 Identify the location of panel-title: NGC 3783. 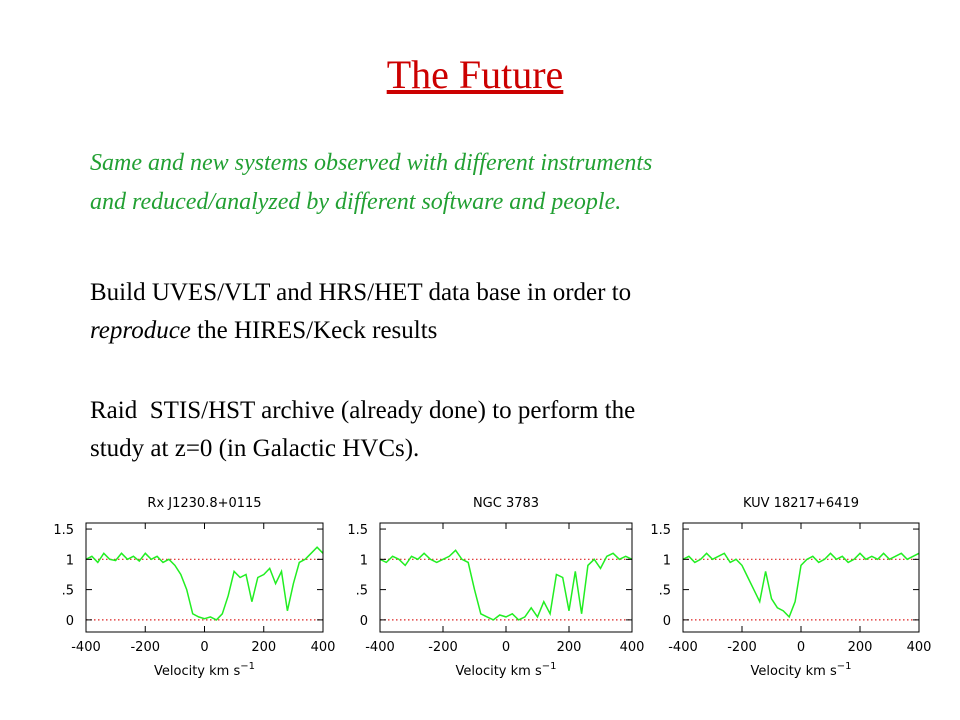
(506, 503).